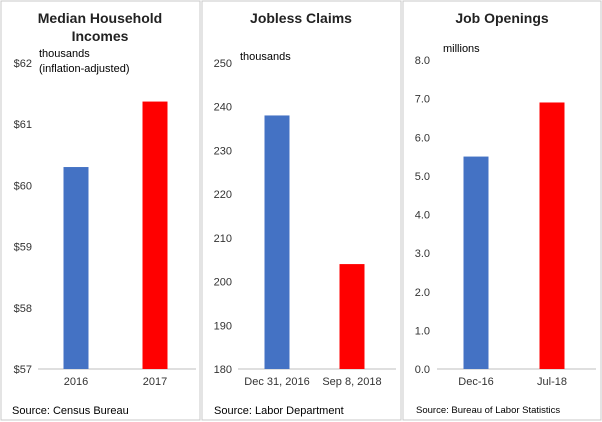 This screenshot has width=602, height=422. Describe the element at coordinates (552, 382) in the screenshot. I see `panel-3-x-tick-label: Jul-18` at that location.